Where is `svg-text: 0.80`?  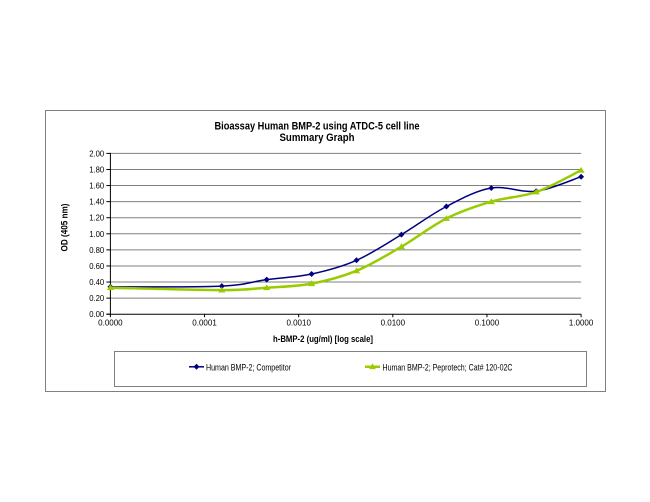 svg-text: 0.80 is located at coordinates (96, 250).